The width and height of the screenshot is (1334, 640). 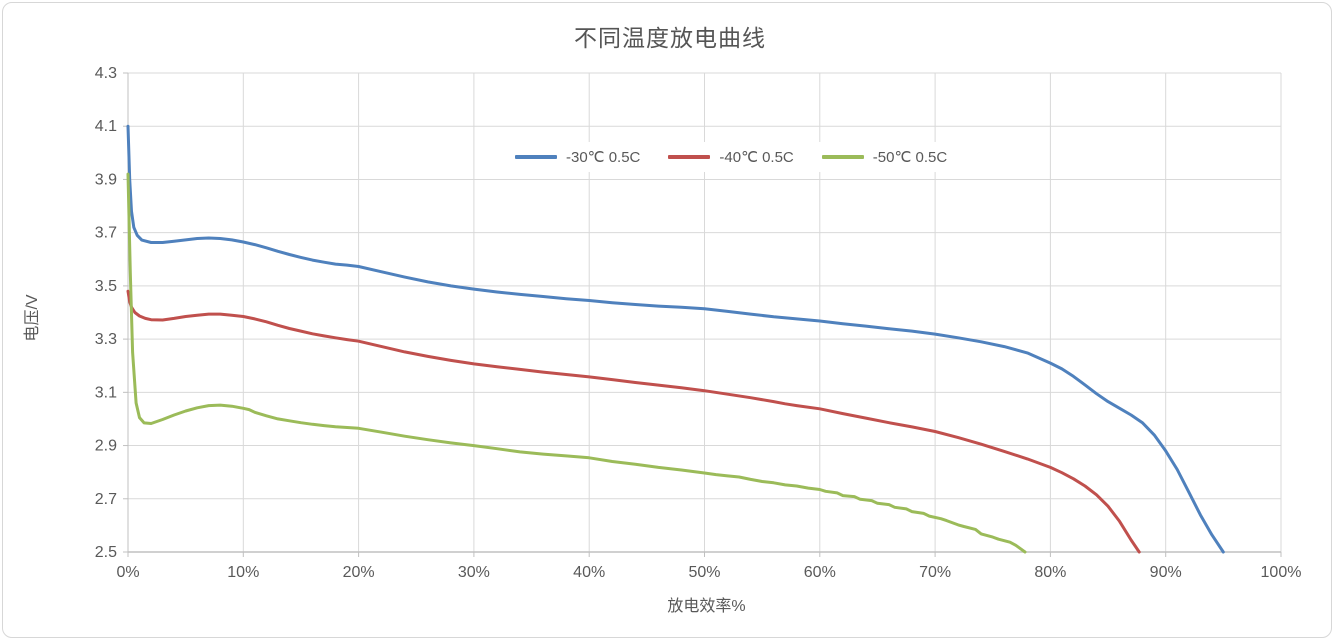 I want to click on x-tick-label: 100%, so click(x=1281, y=572).